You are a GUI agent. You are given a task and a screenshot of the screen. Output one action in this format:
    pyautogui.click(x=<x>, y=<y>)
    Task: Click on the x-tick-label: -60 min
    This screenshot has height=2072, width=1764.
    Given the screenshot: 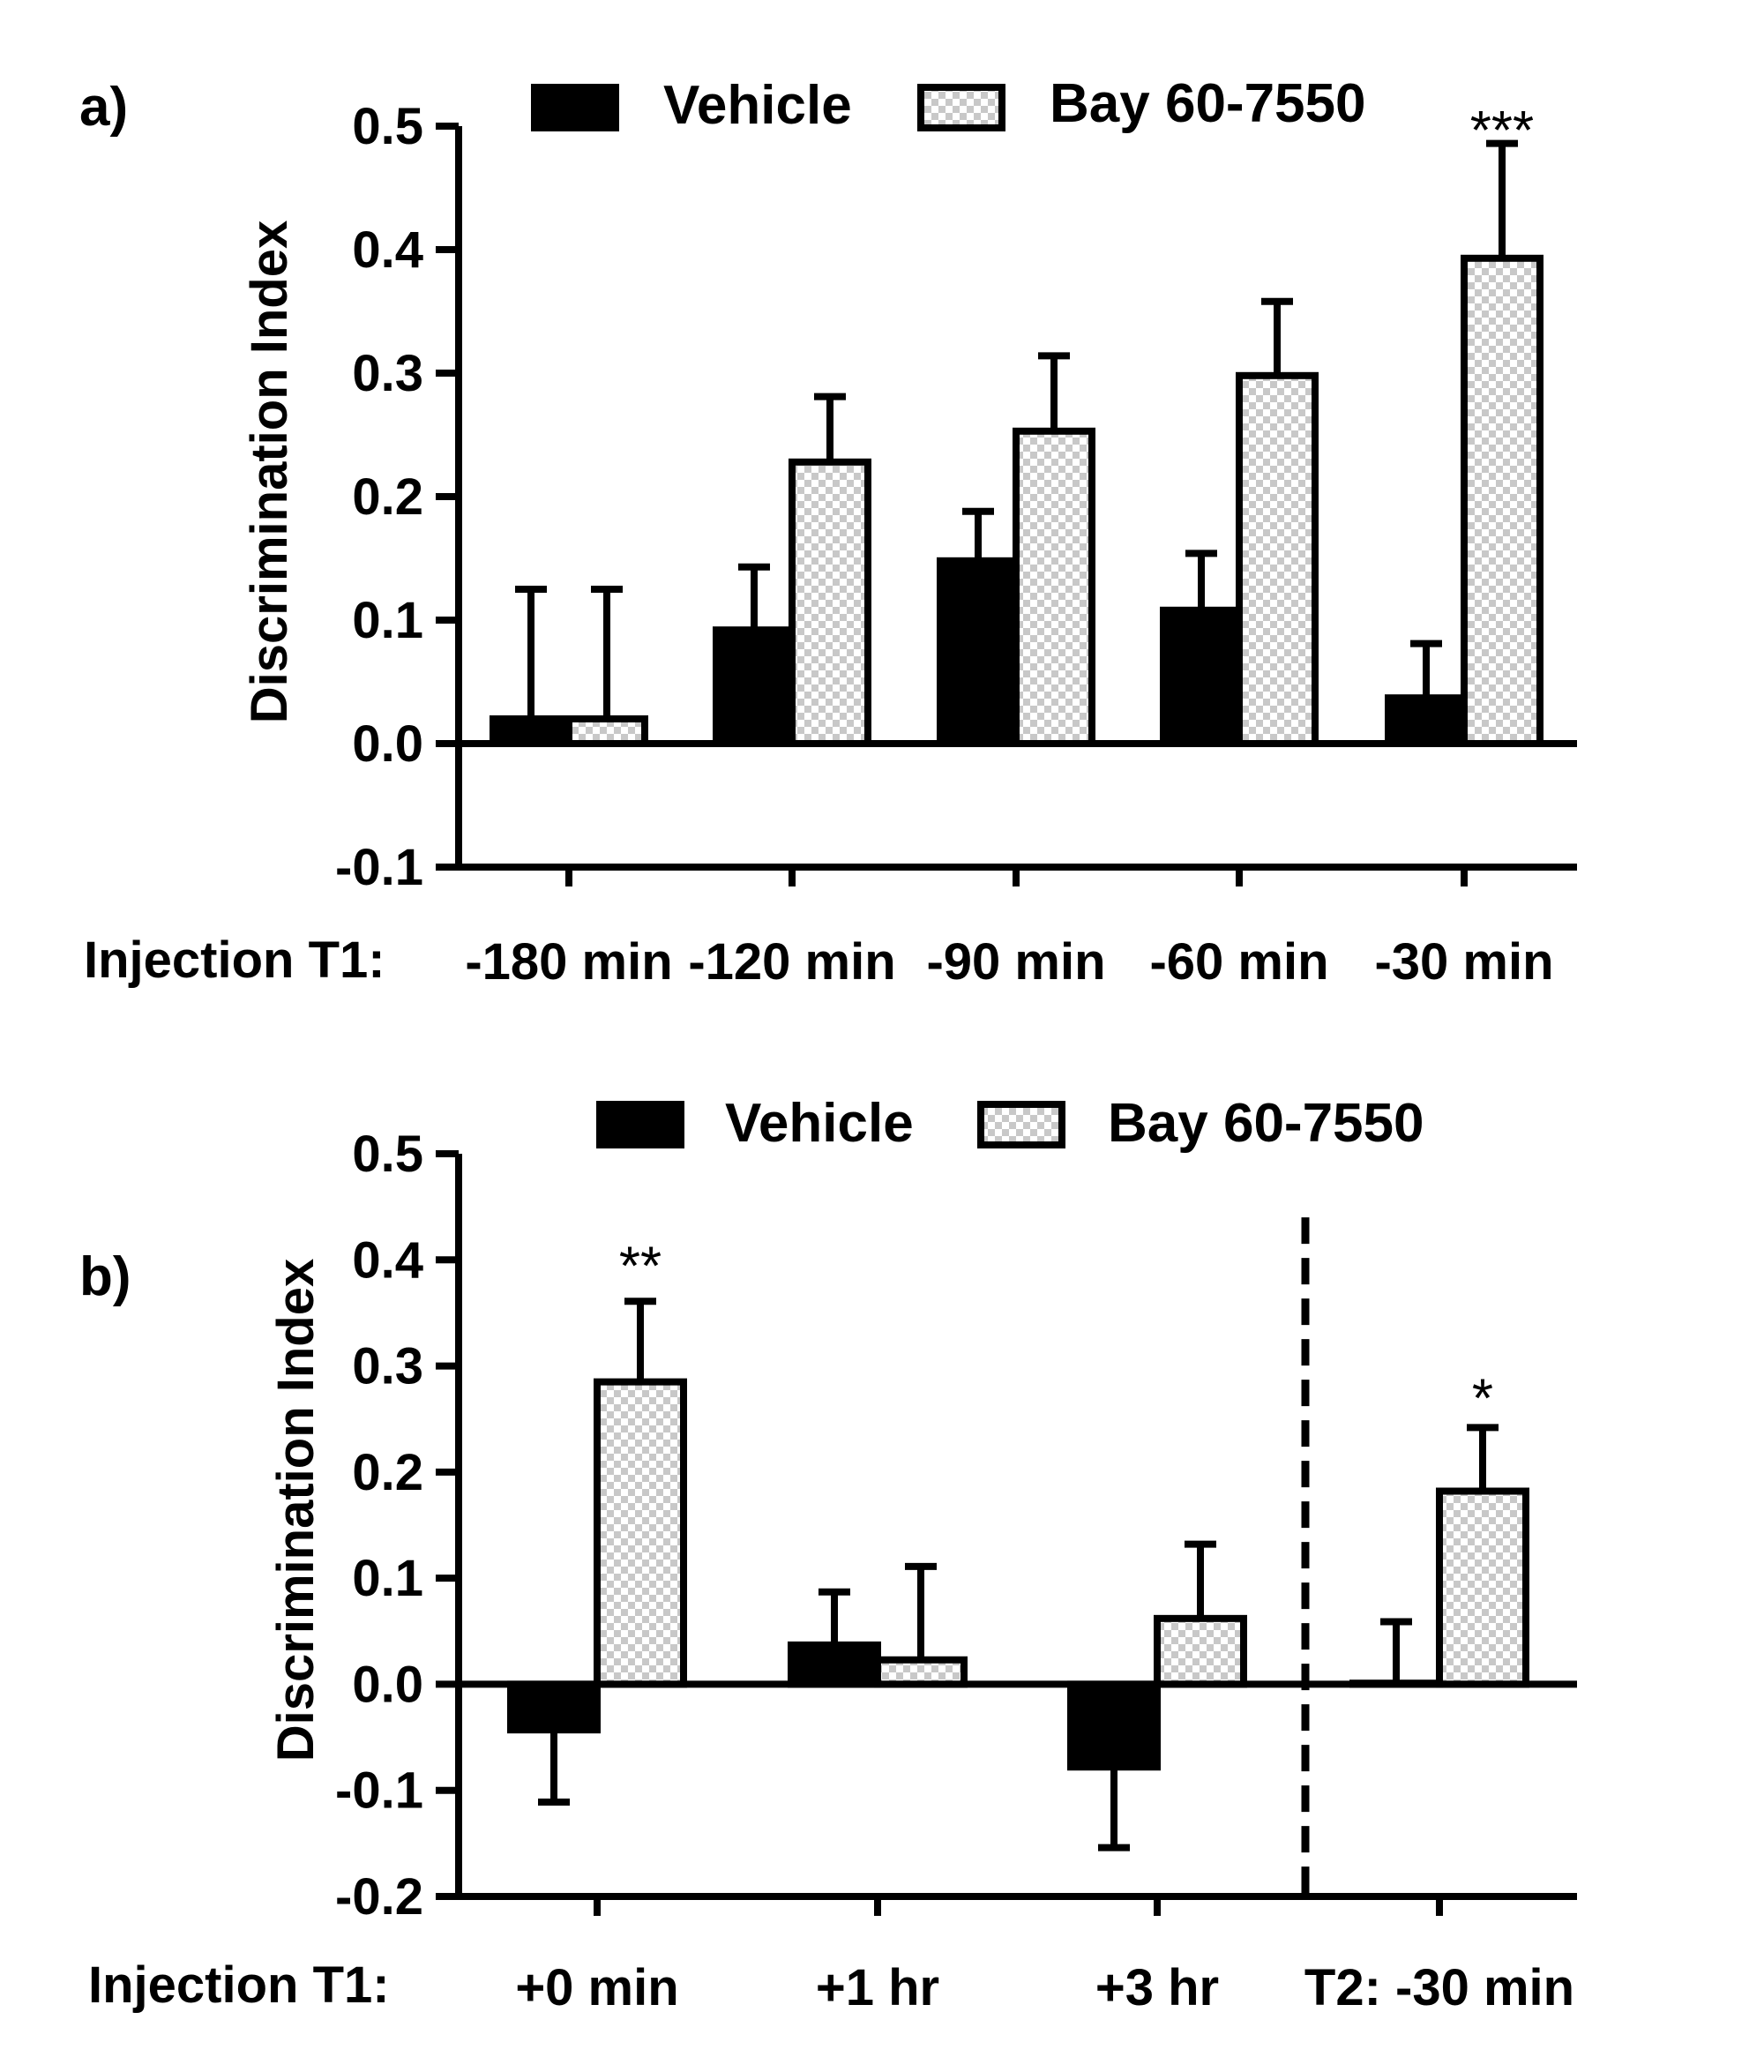 What is the action you would take?
    pyautogui.click(x=1238, y=962)
    